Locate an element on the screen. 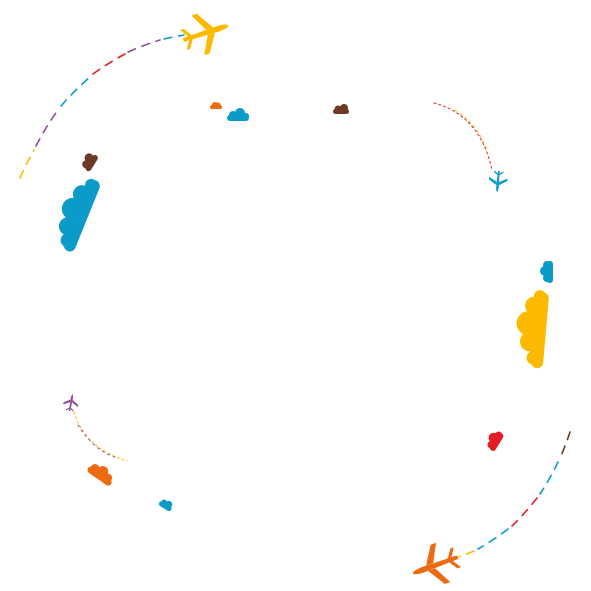 This screenshot has height=591, width=591. plane-icon-bottom is located at coordinates (435, 564).